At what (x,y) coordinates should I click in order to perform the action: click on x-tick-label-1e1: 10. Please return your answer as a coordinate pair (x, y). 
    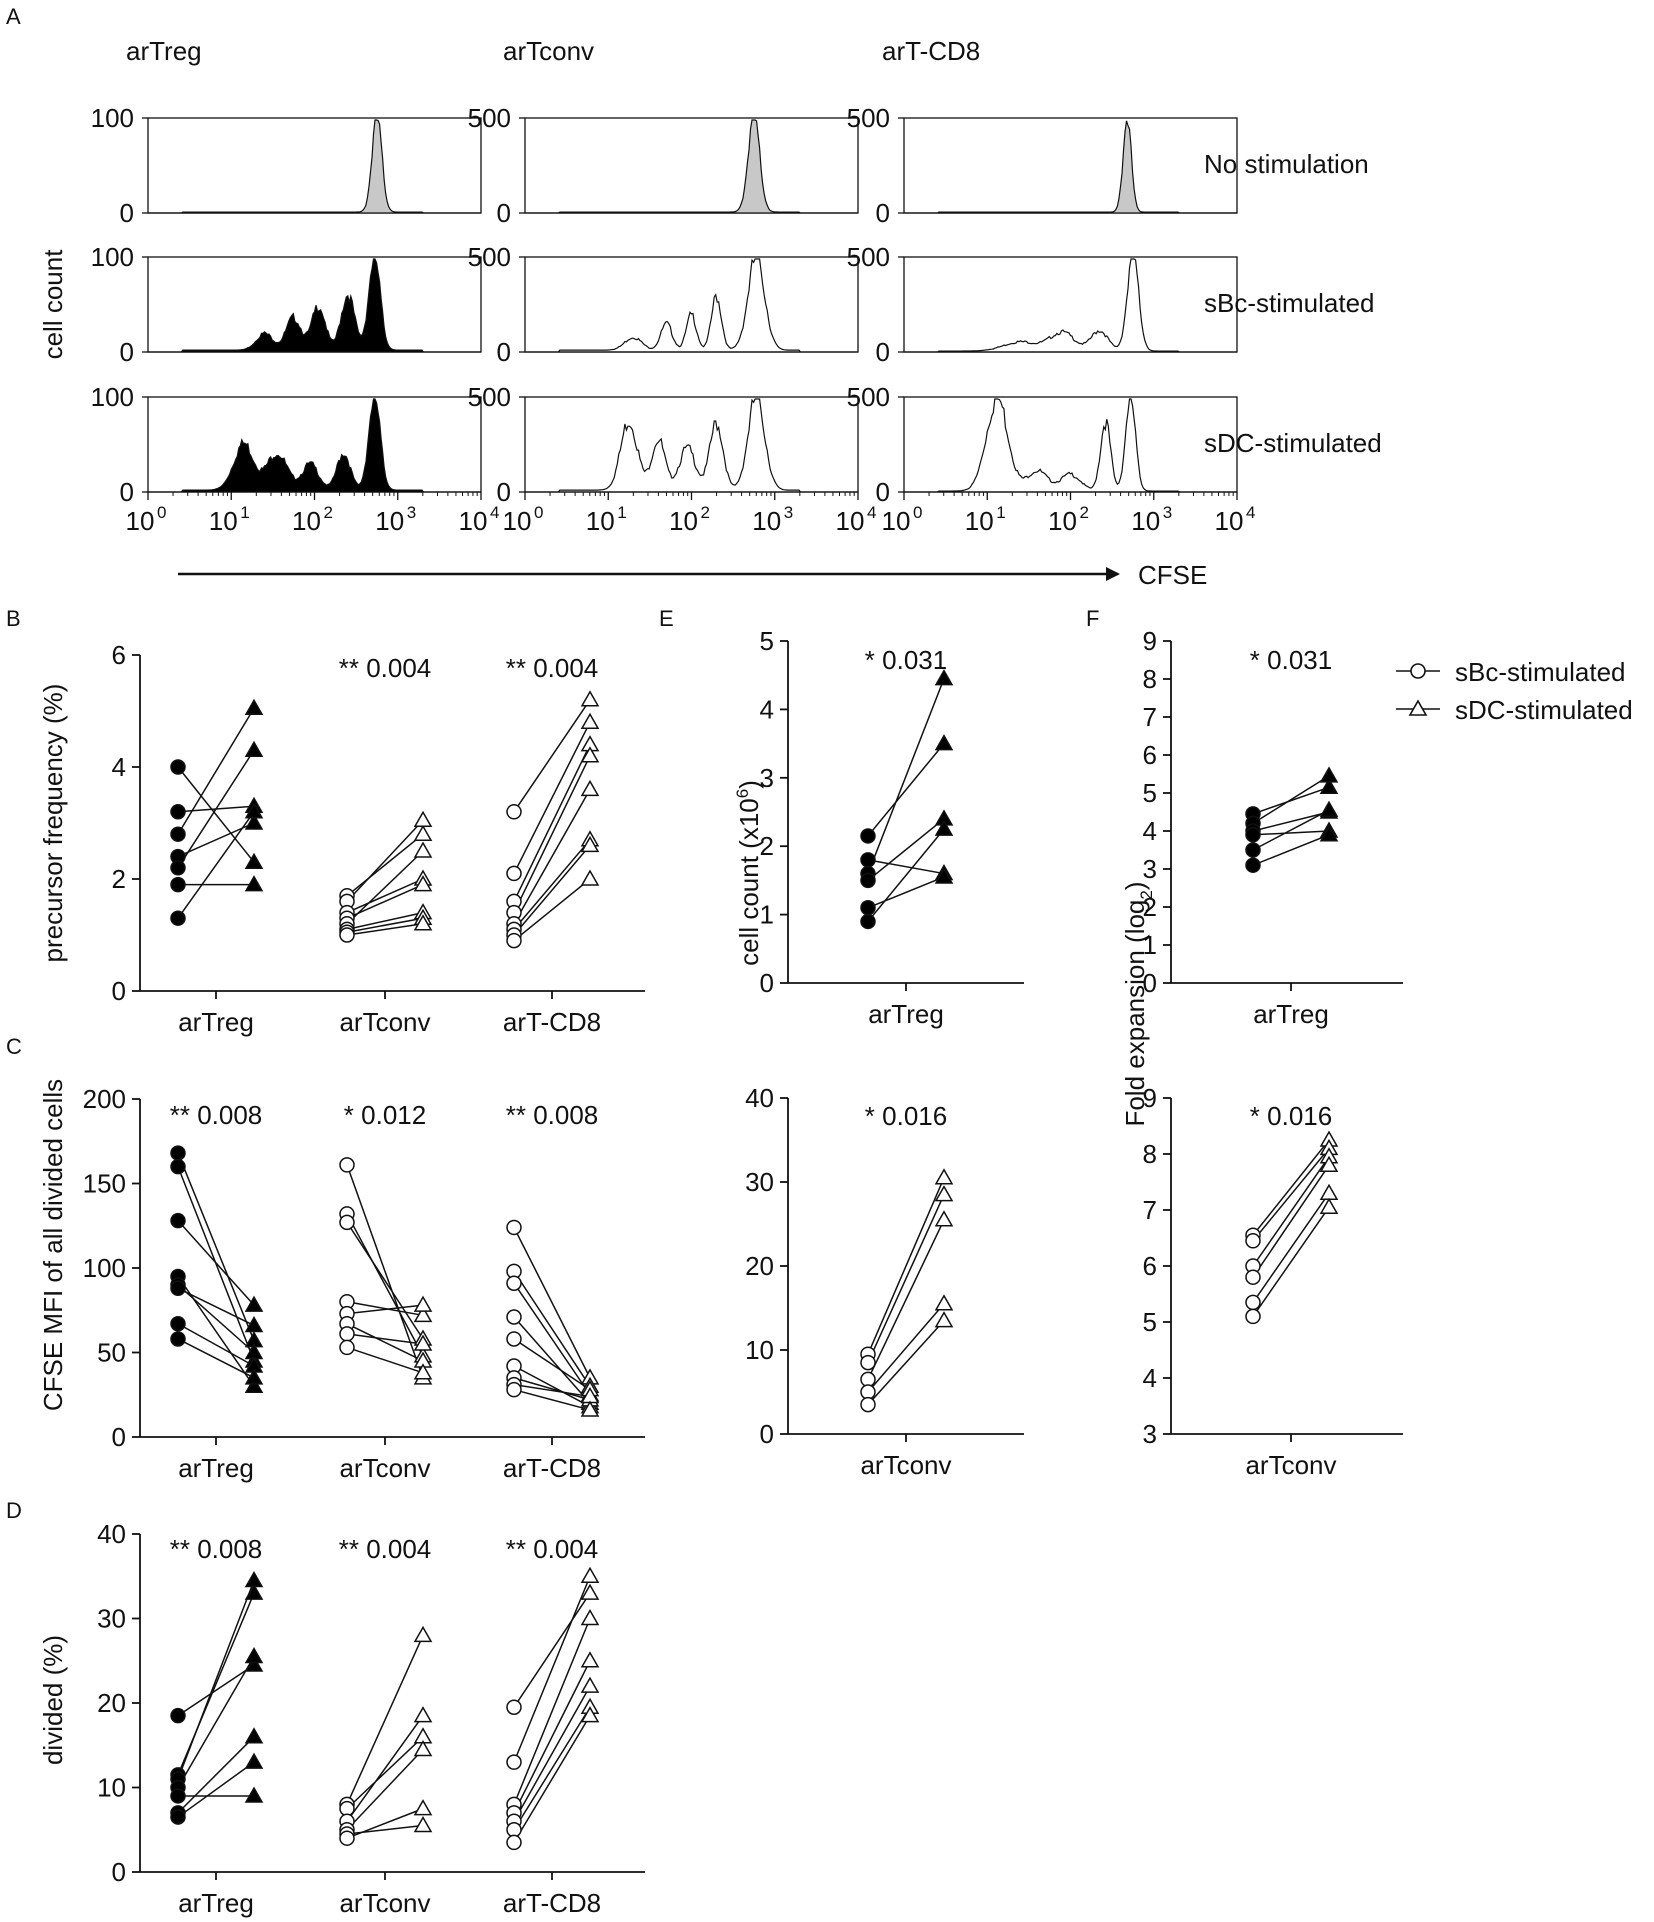
    Looking at the image, I should click on (979, 521).